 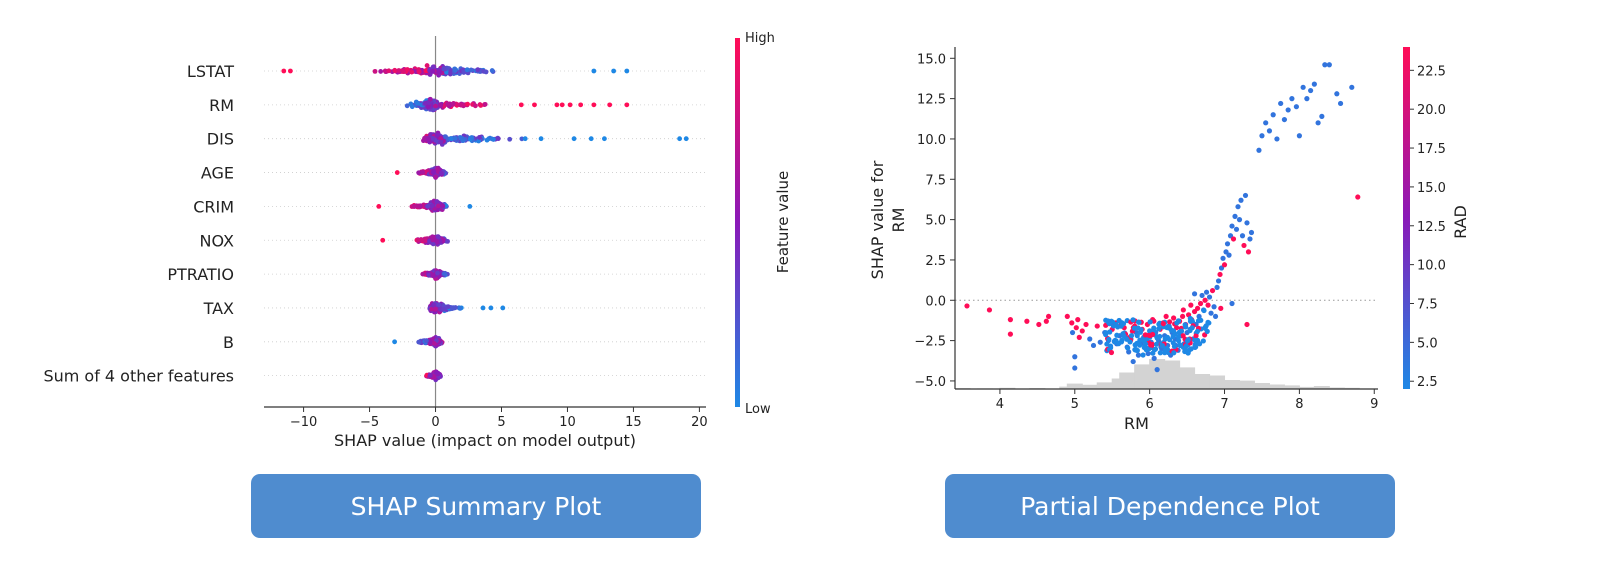 What do you see at coordinates (935, 301) in the screenshot?
I see `y-tick-label: 0.0` at bounding box center [935, 301].